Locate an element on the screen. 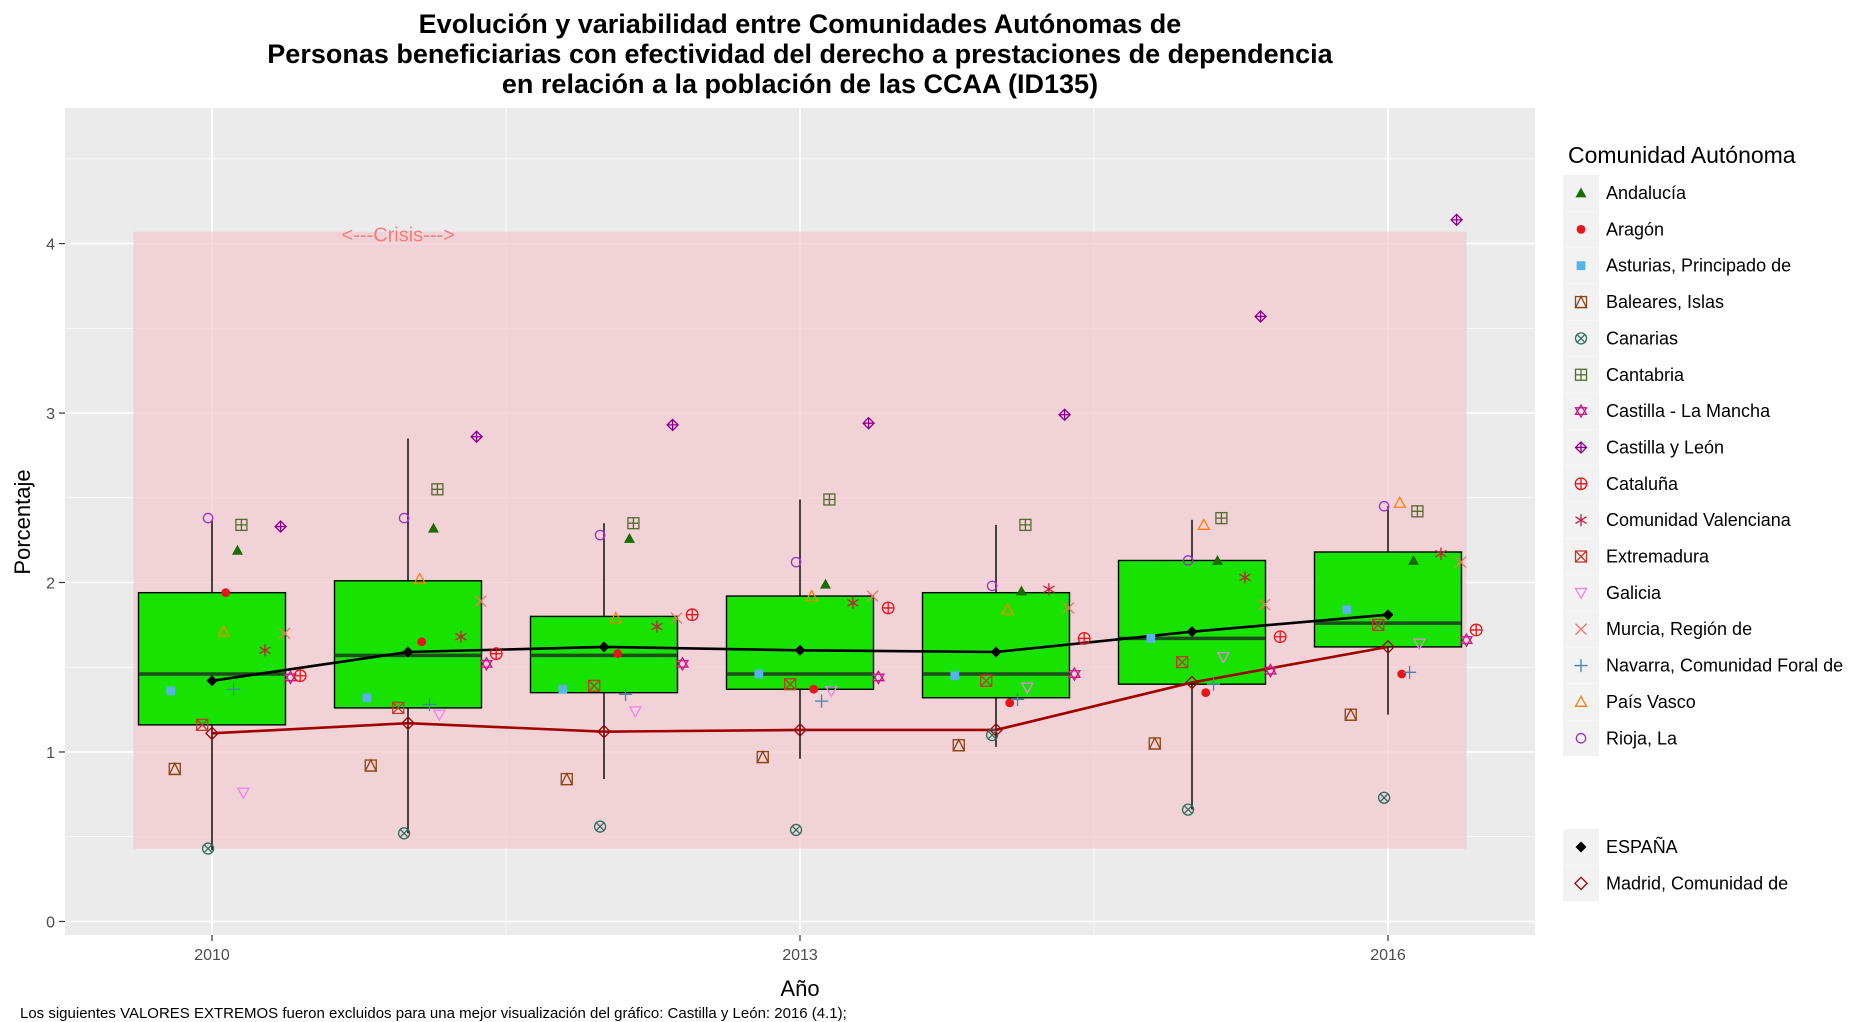  trend-lines is located at coordinates (800, 675).